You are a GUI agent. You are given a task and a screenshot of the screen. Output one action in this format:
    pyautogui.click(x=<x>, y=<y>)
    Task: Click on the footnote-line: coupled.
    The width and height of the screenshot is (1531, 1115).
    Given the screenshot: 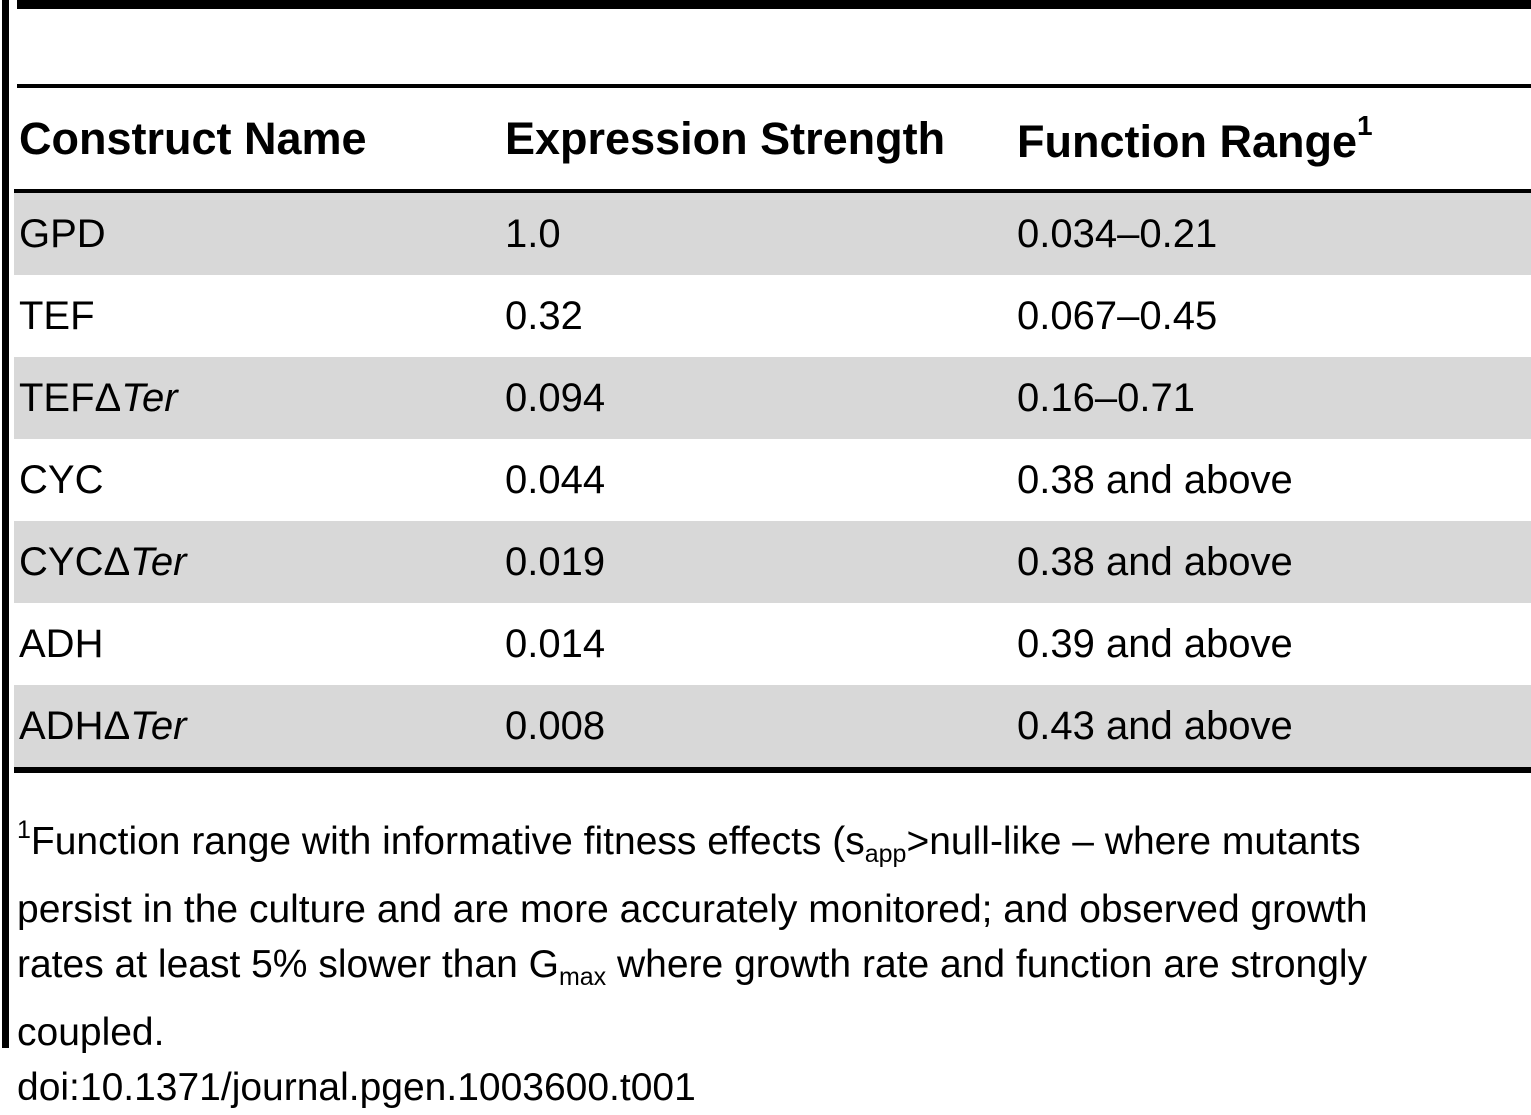 What is the action you would take?
    pyautogui.click(x=774, y=1032)
    